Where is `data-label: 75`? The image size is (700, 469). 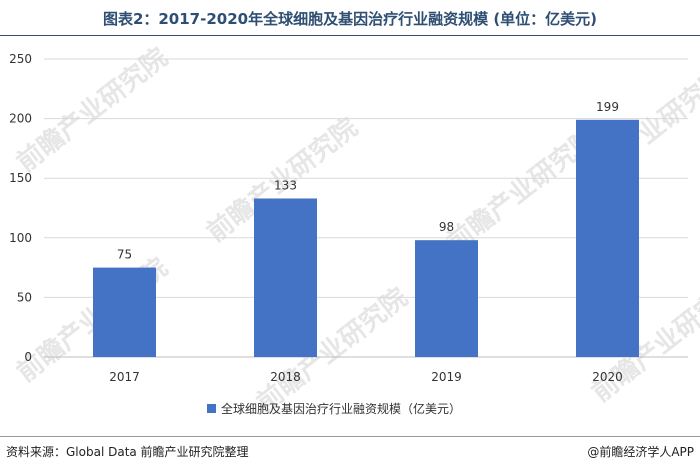 data-label: 75 is located at coordinates (124, 255).